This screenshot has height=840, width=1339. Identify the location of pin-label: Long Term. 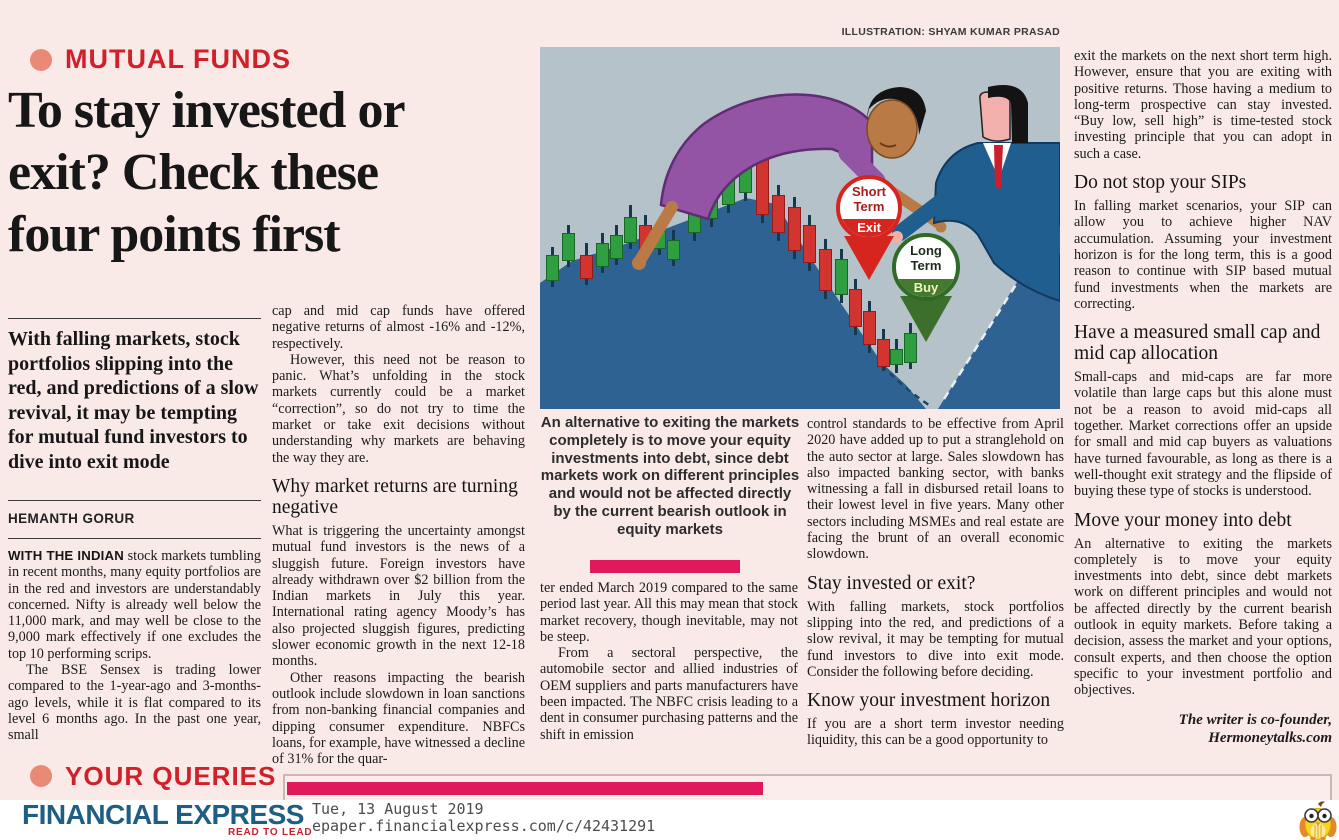
(926, 258).